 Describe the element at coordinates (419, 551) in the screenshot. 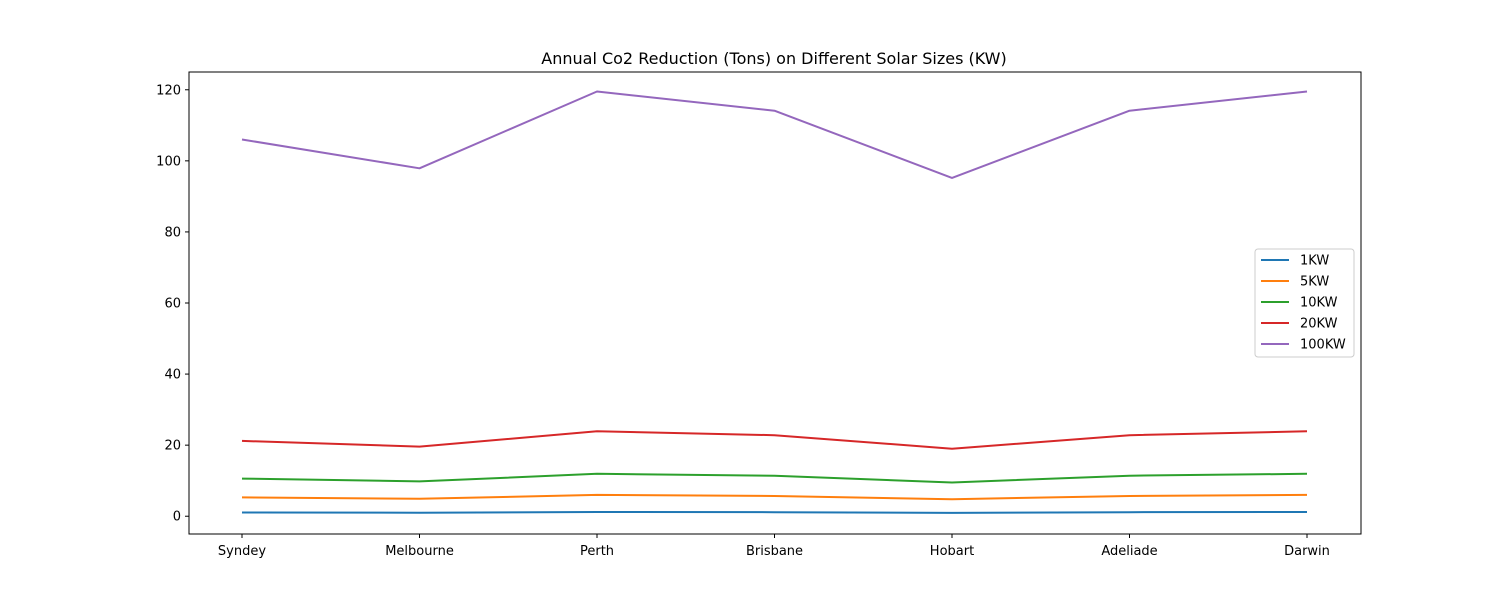

I see `x-tick-label: Melbourne` at that location.